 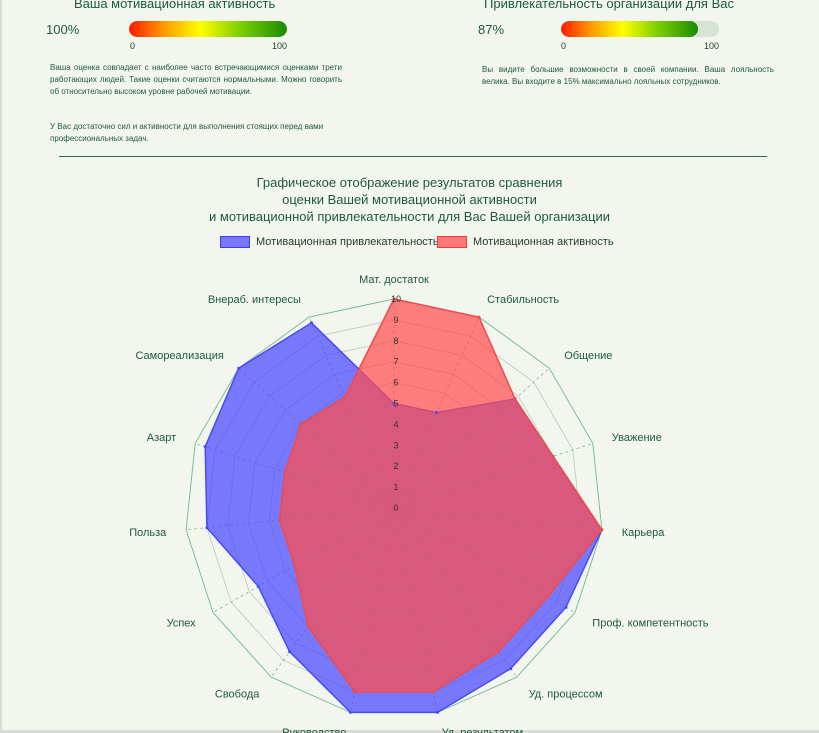 I want to click on legend-item-attractiveness: Мотивационная привлекательность, so click(x=329, y=242).